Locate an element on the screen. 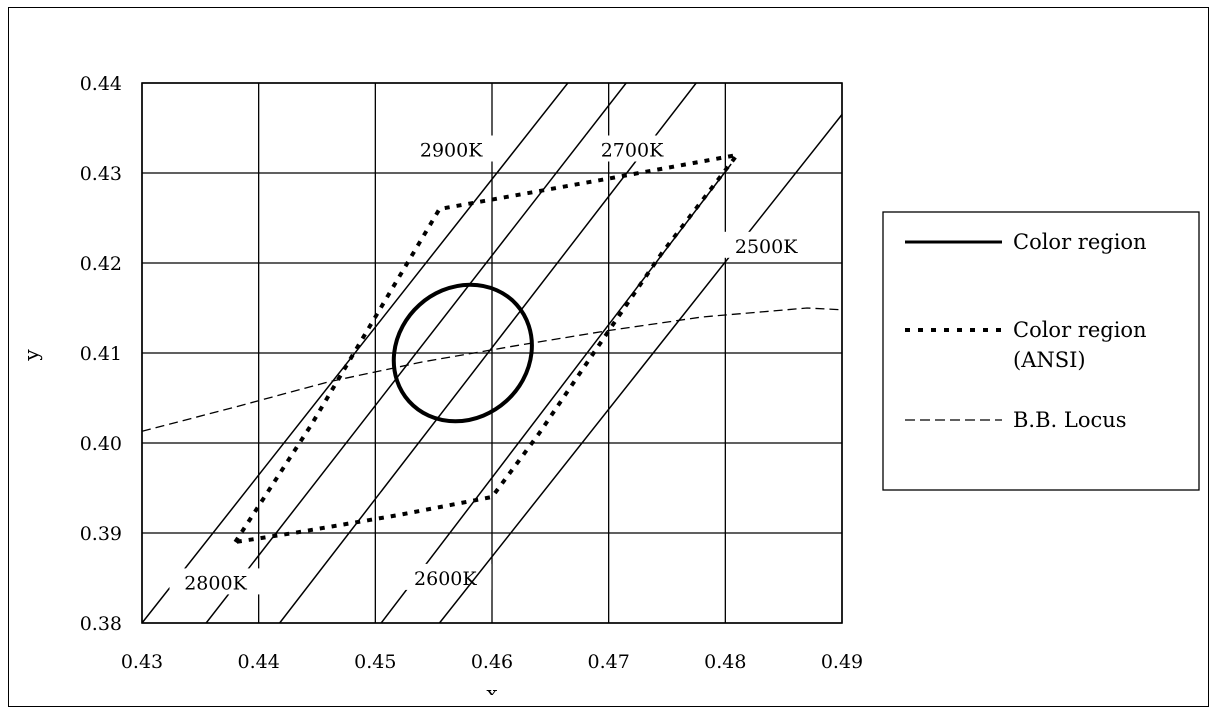 The height and width of the screenshot is (707, 1215). legend-label-1: Color region is located at coordinates (1080, 330).